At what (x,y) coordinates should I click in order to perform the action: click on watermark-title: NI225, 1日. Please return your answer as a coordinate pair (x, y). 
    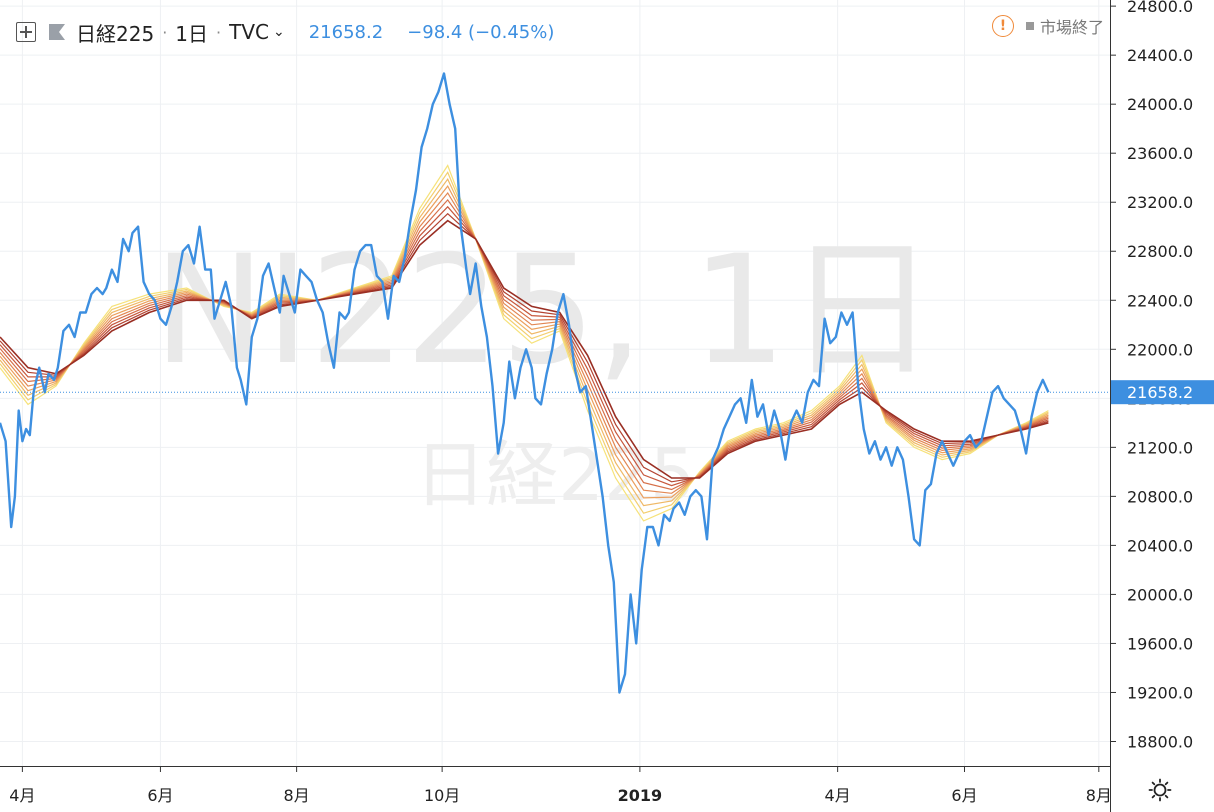
    Looking at the image, I should click on (545, 311).